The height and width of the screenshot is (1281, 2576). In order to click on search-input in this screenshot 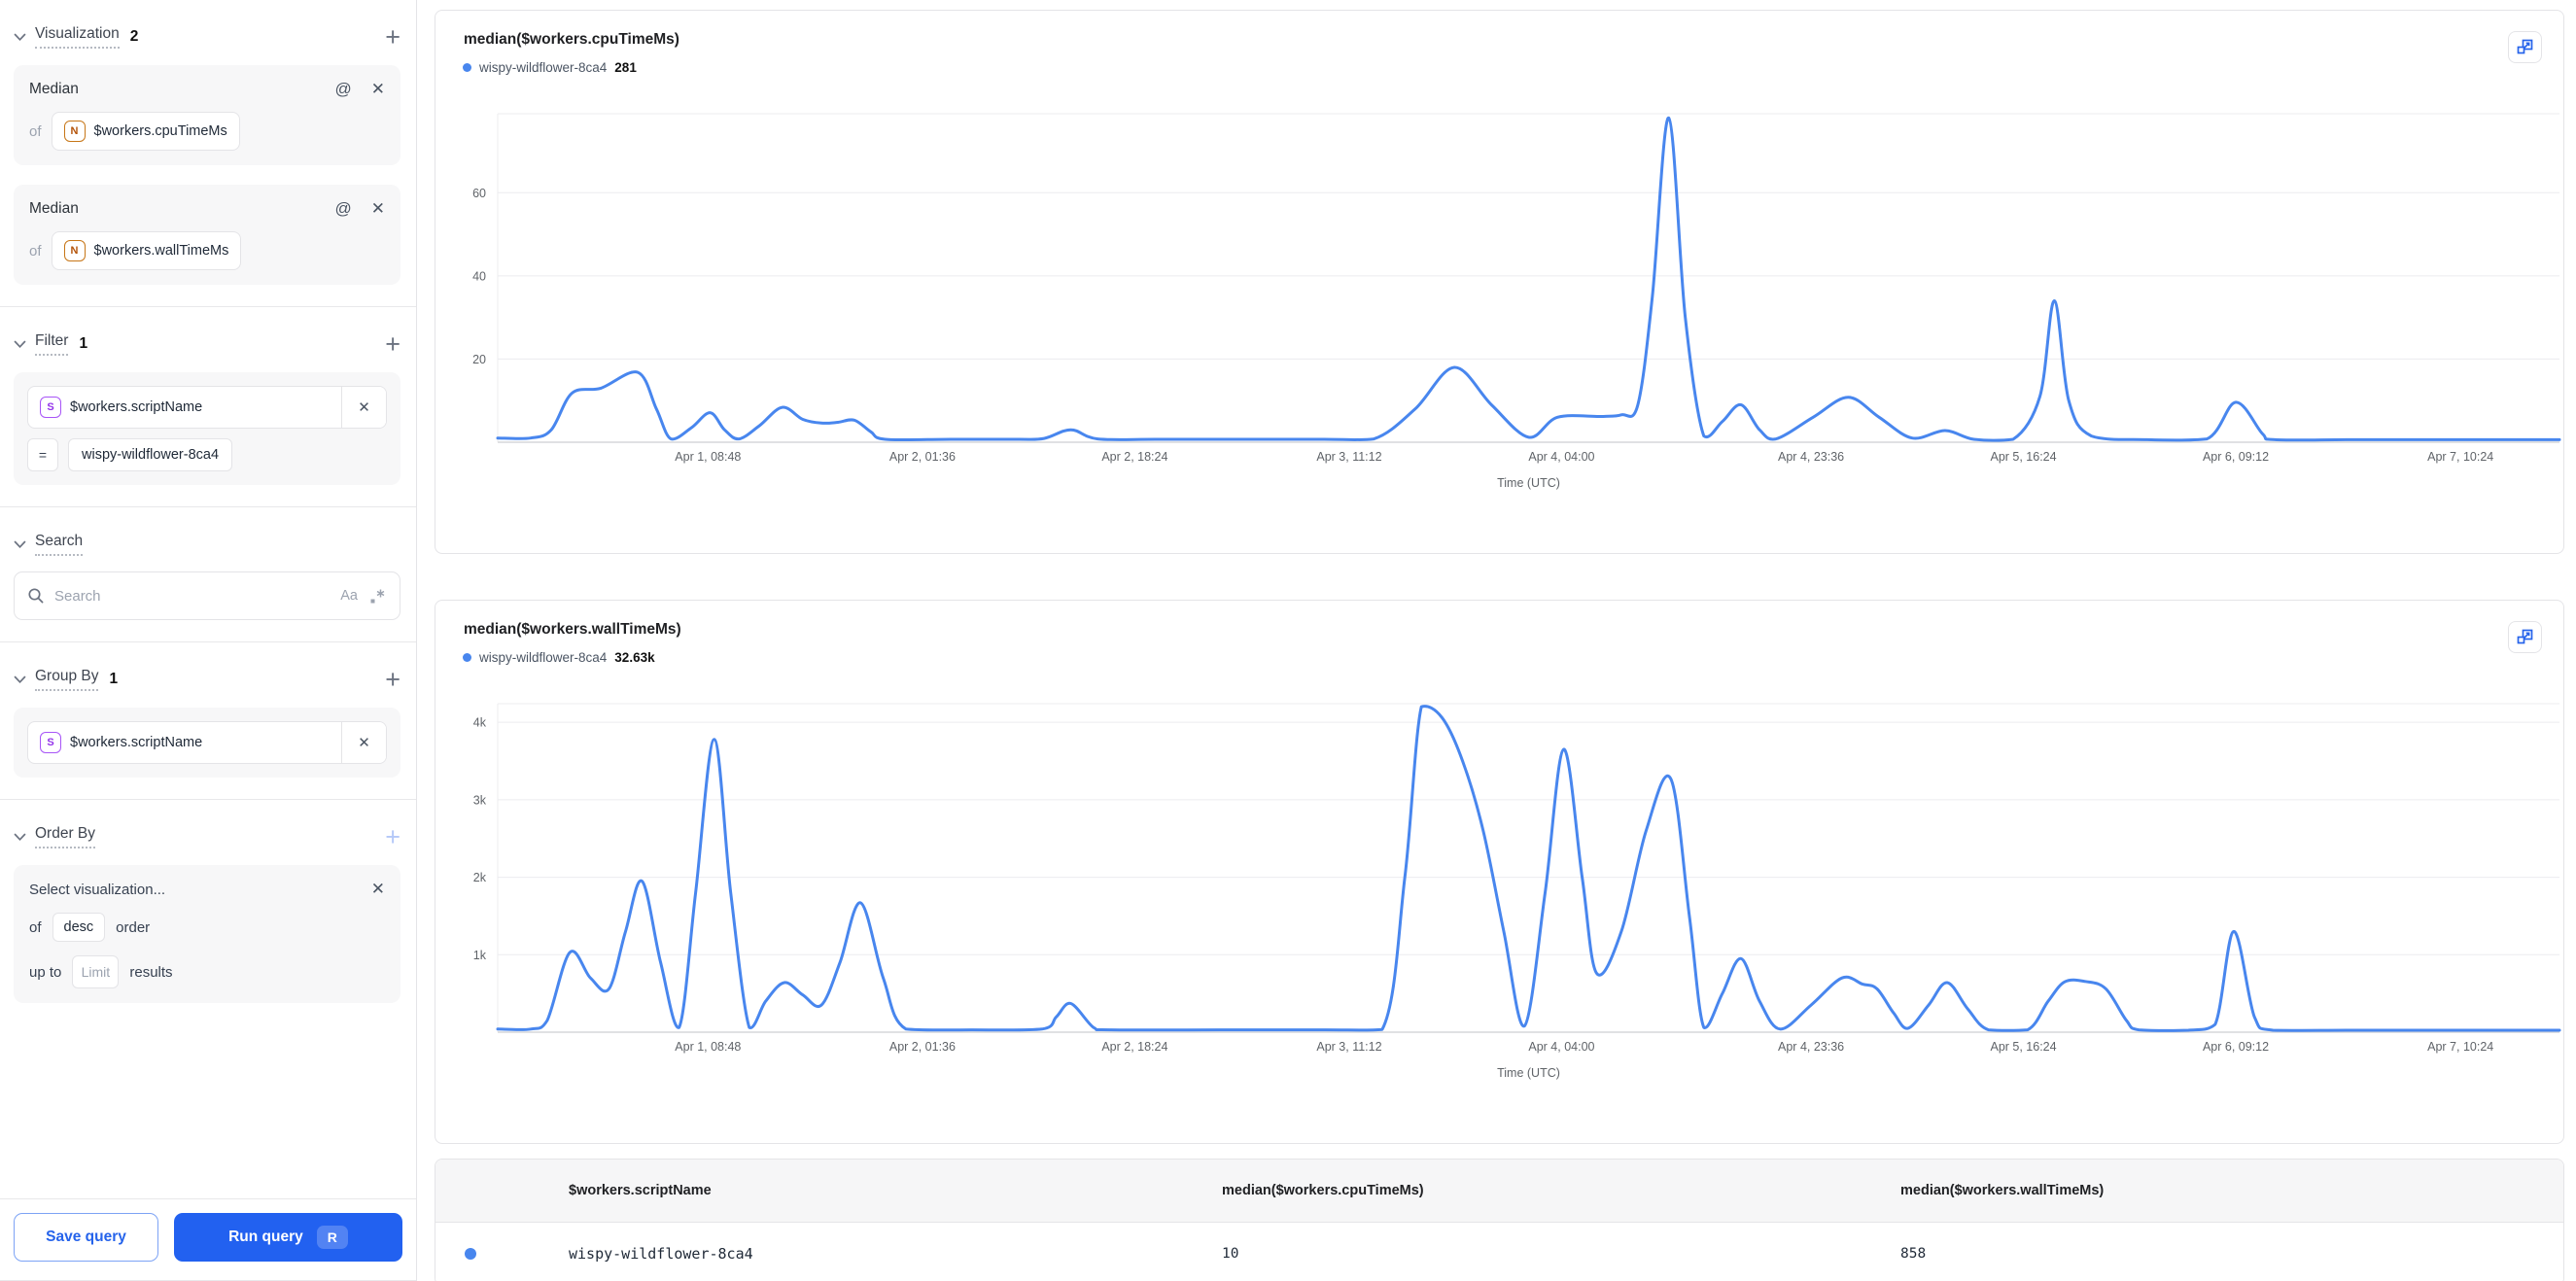, I will do `click(192, 596)`.